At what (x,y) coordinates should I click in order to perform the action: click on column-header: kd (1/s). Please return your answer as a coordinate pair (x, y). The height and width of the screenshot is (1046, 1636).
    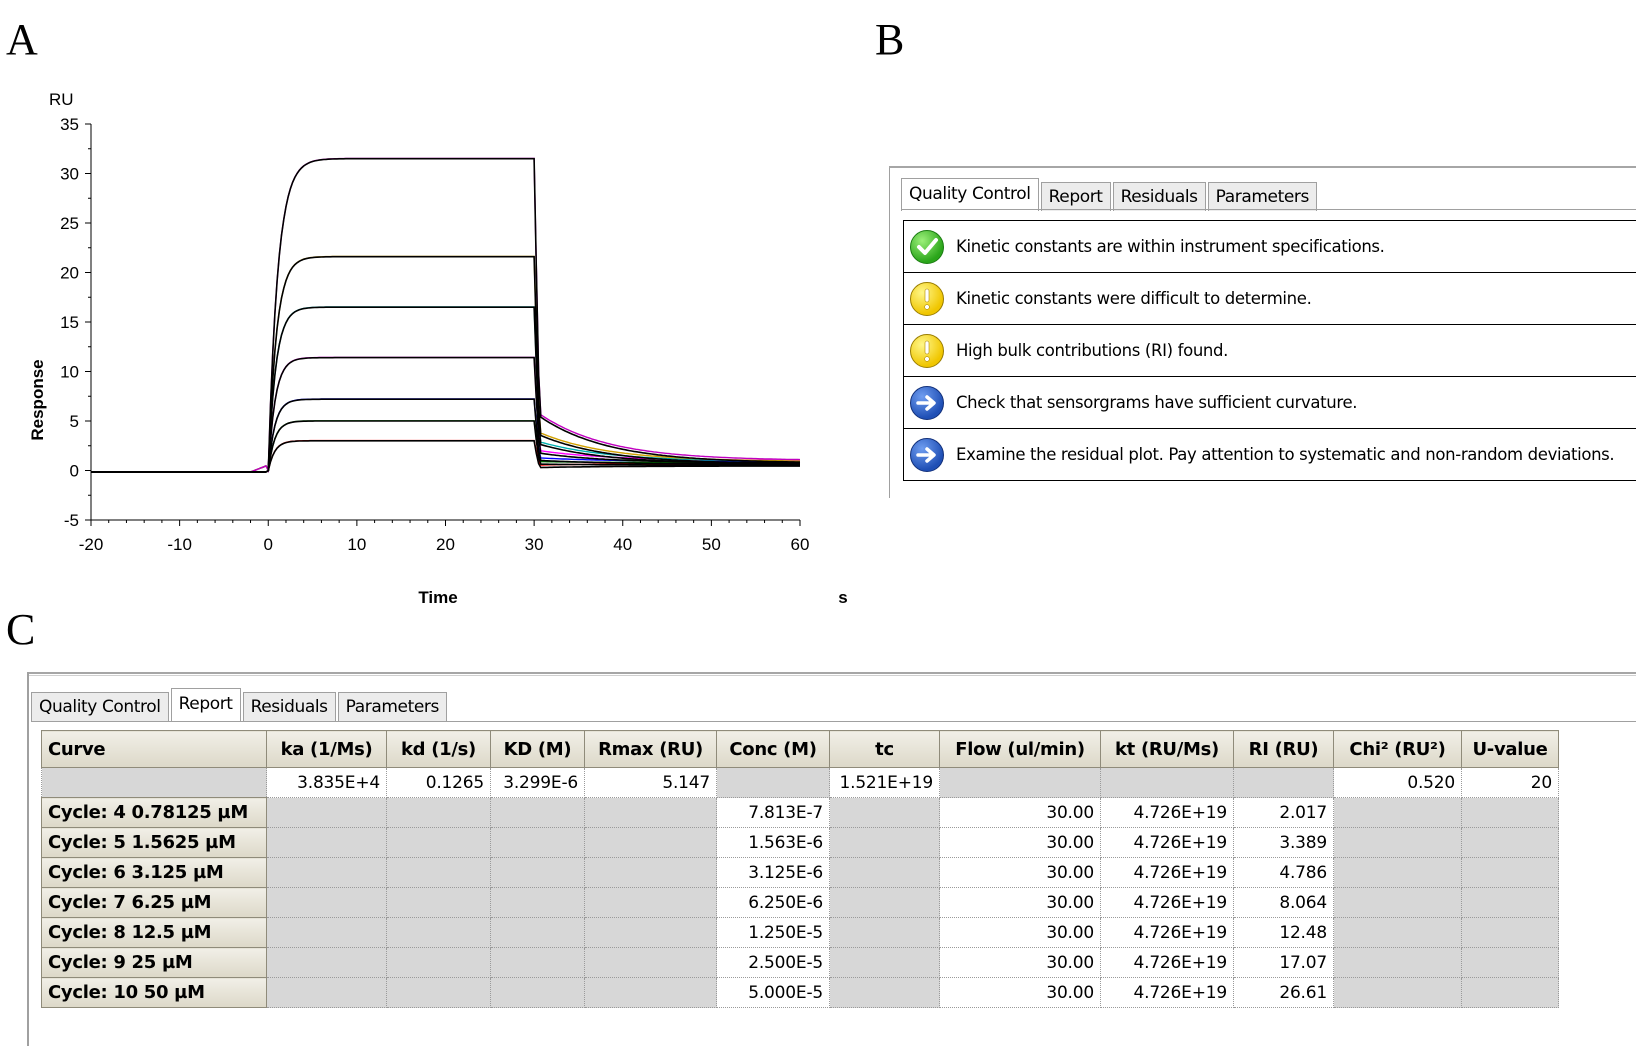
    Looking at the image, I should click on (438, 749).